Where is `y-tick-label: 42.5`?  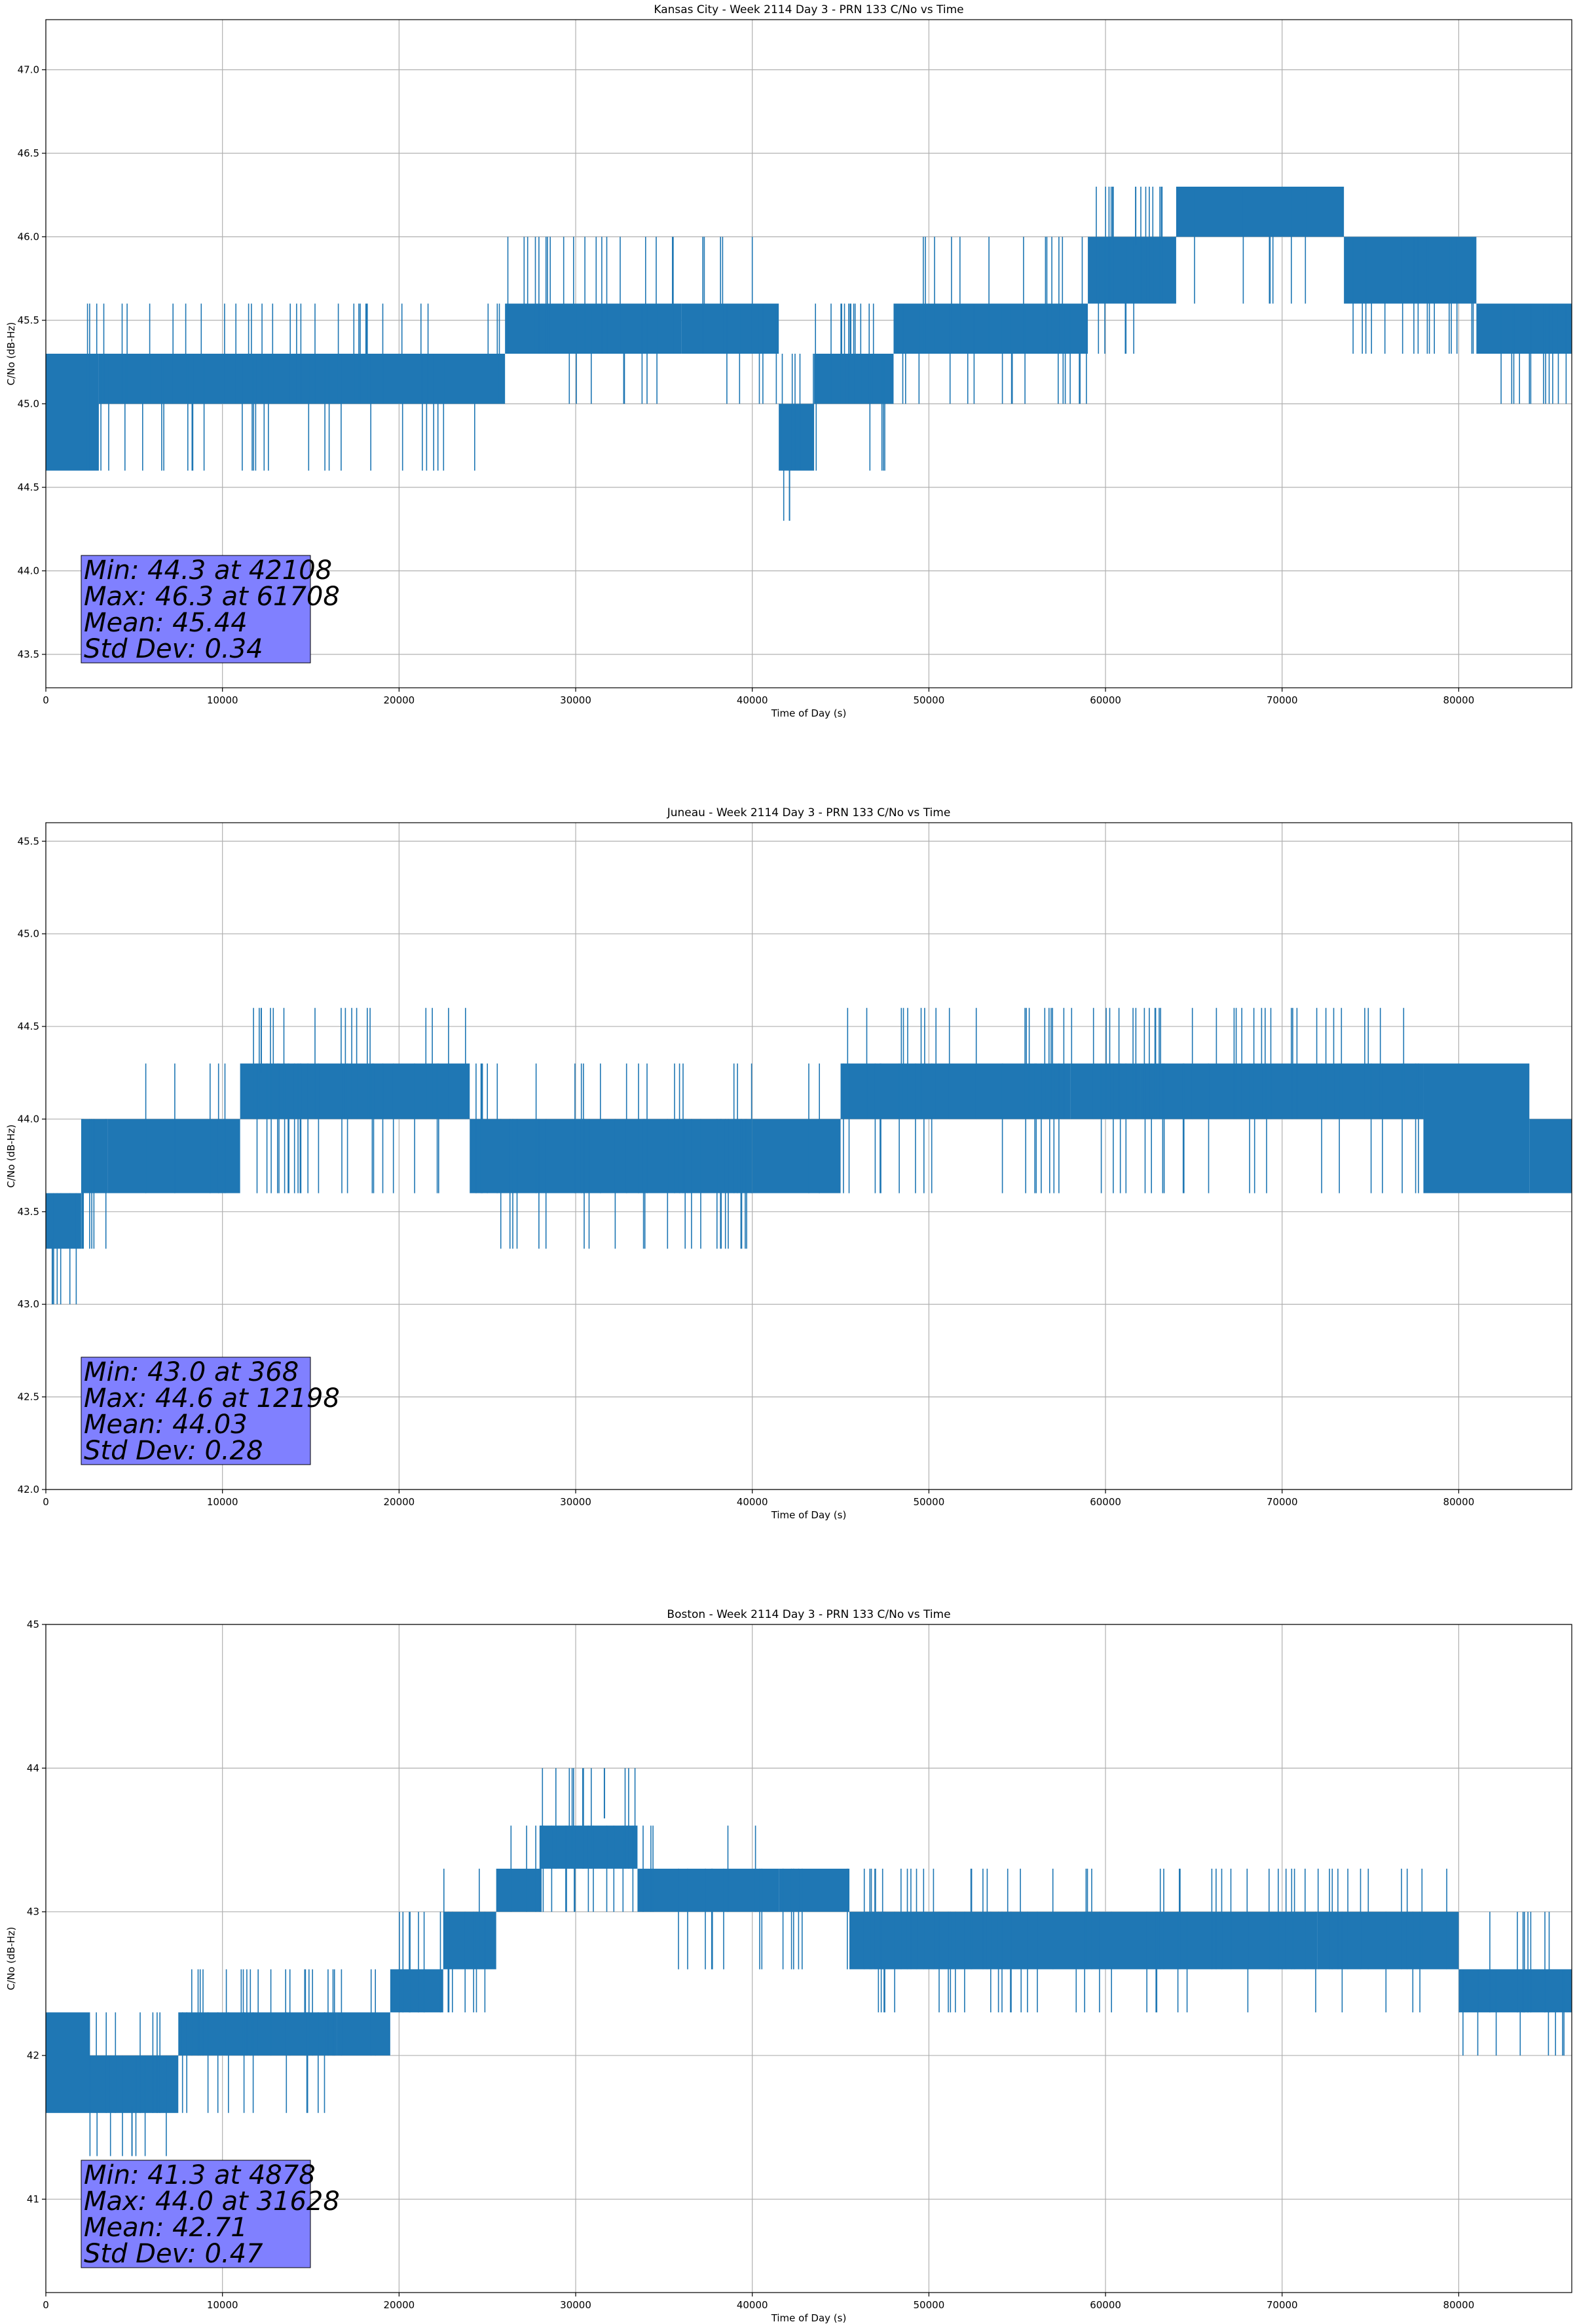 y-tick-label: 42.5 is located at coordinates (28, 1397).